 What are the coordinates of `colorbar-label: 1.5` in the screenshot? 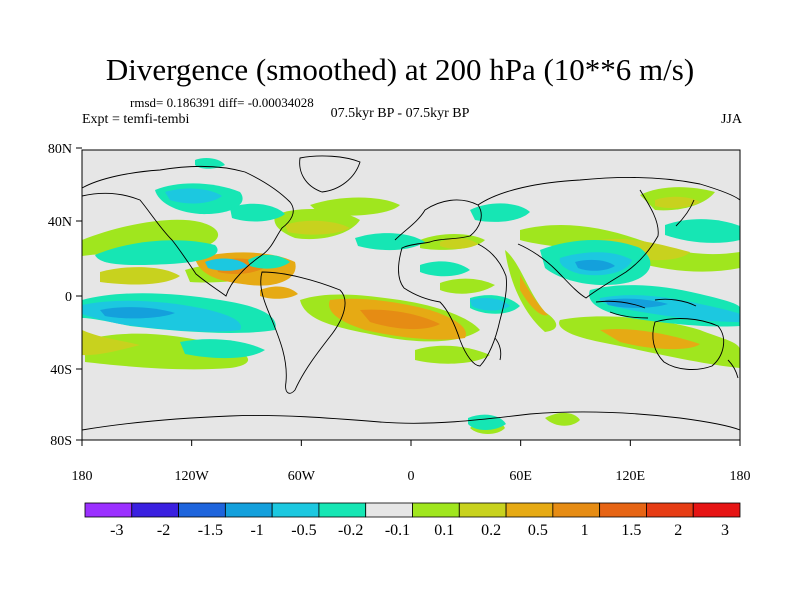 It's located at (631, 530).